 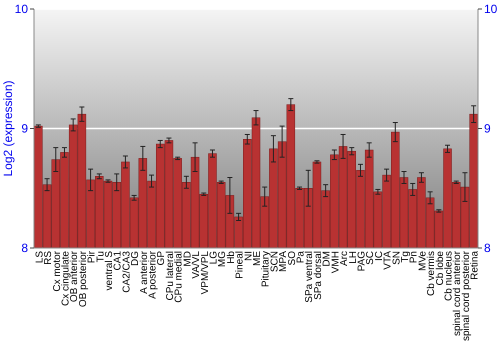 What do you see at coordinates (74, 276) in the screenshot?
I see `x-tick-label: OB anterior` at bounding box center [74, 276].